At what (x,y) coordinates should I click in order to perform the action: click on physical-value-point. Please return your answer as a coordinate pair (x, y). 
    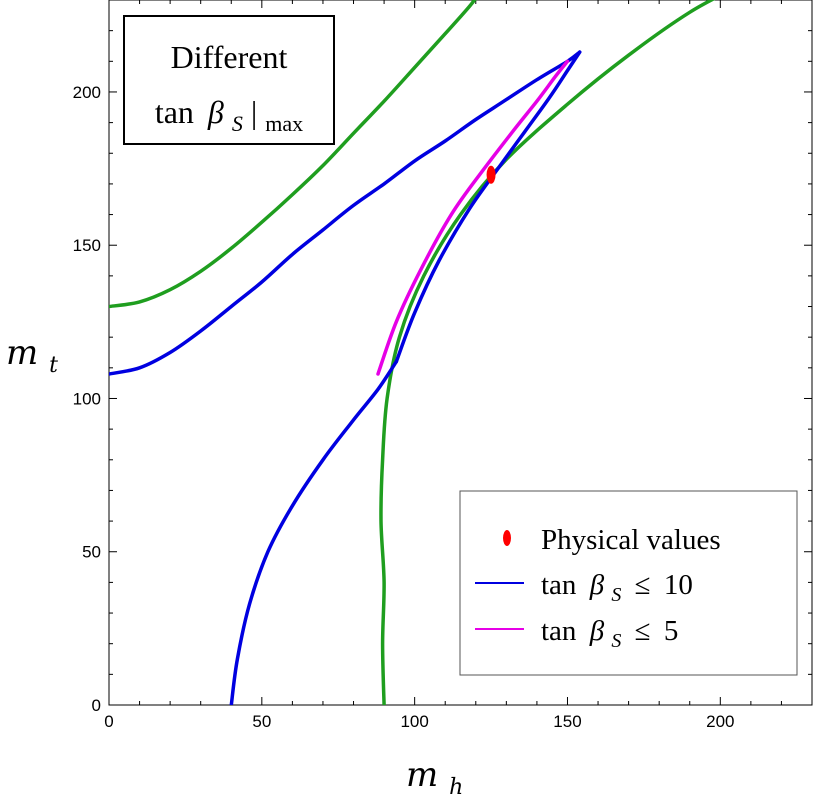
    Looking at the image, I should click on (491, 174).